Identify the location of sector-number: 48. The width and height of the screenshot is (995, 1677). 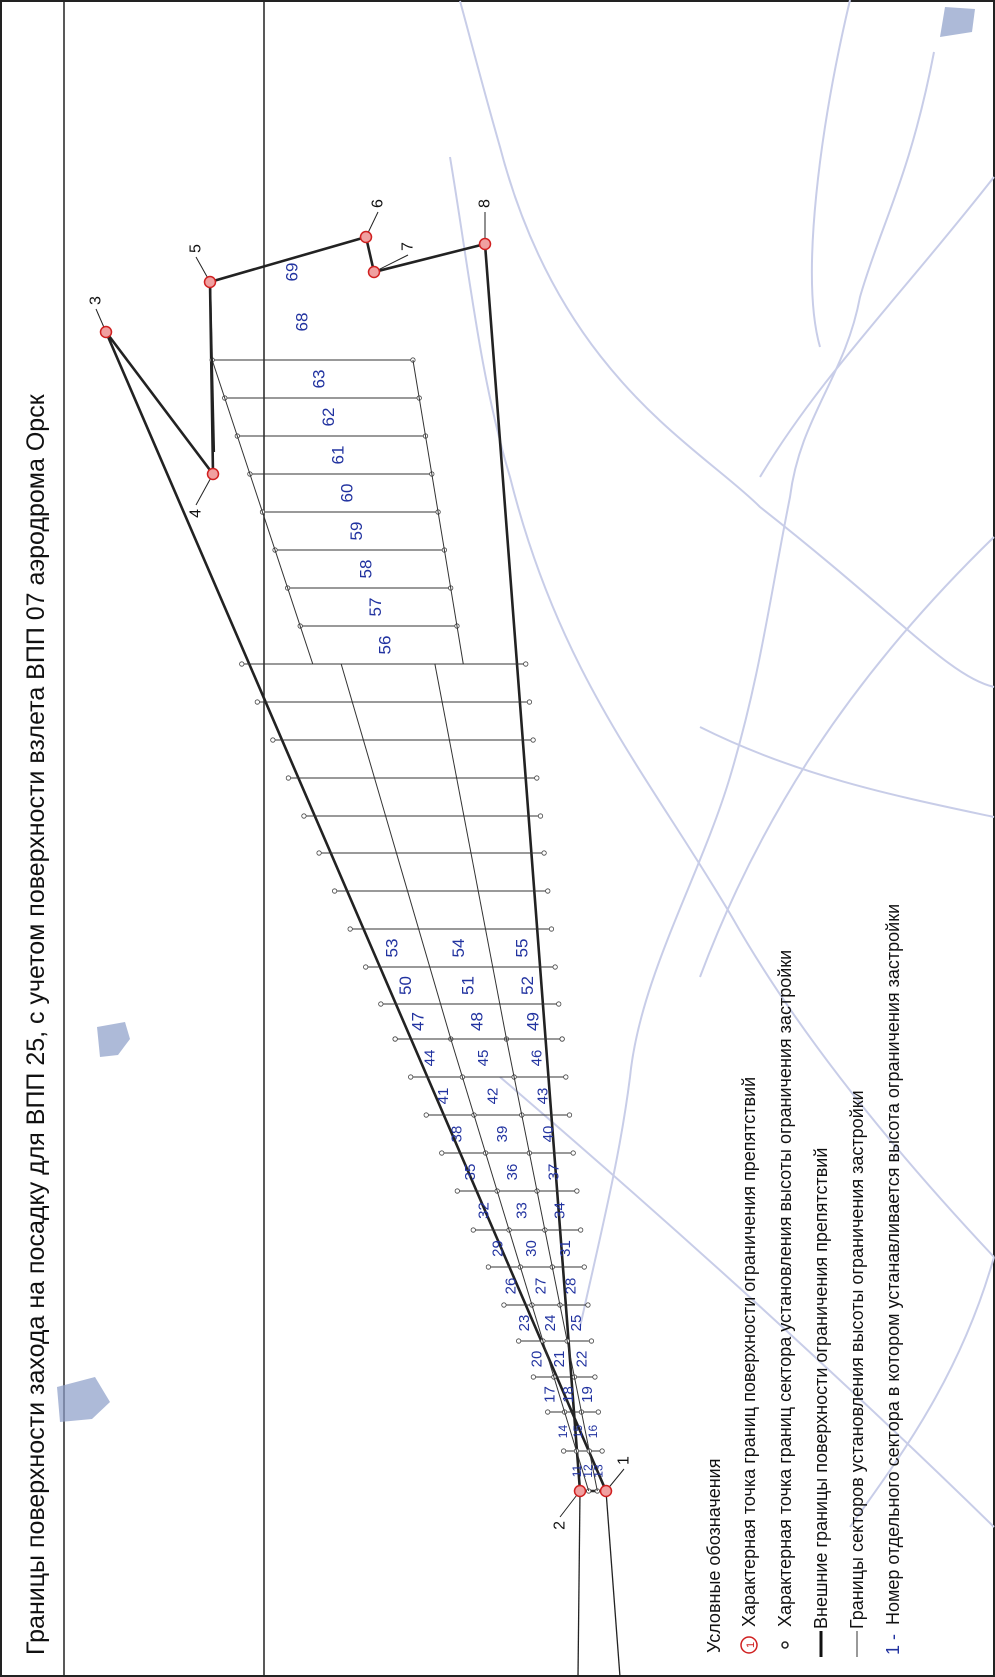
(476, 1021).